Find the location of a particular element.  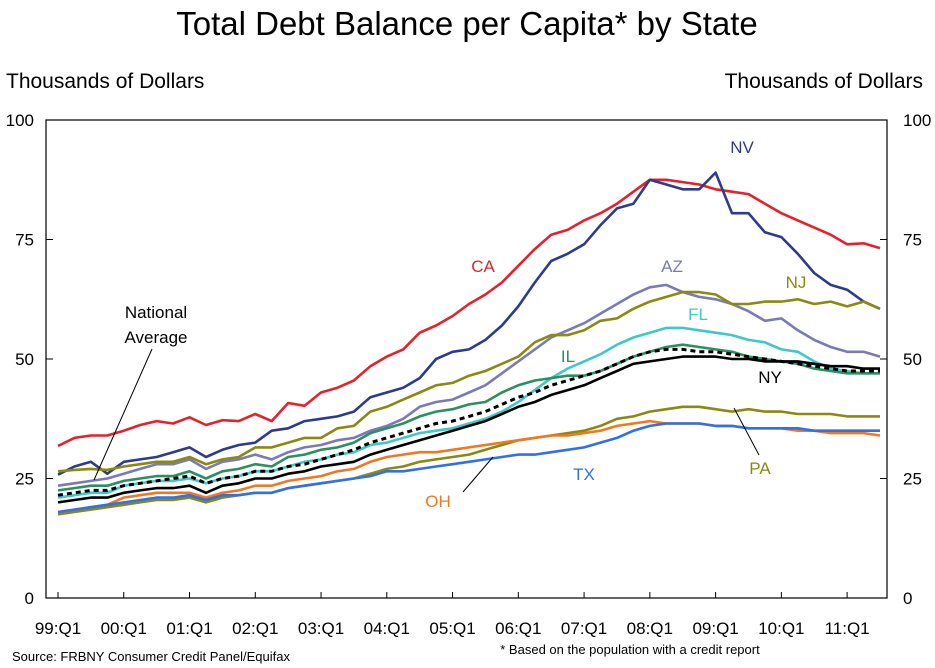

series-label-fl: FL is located at coordinates (698, 314).